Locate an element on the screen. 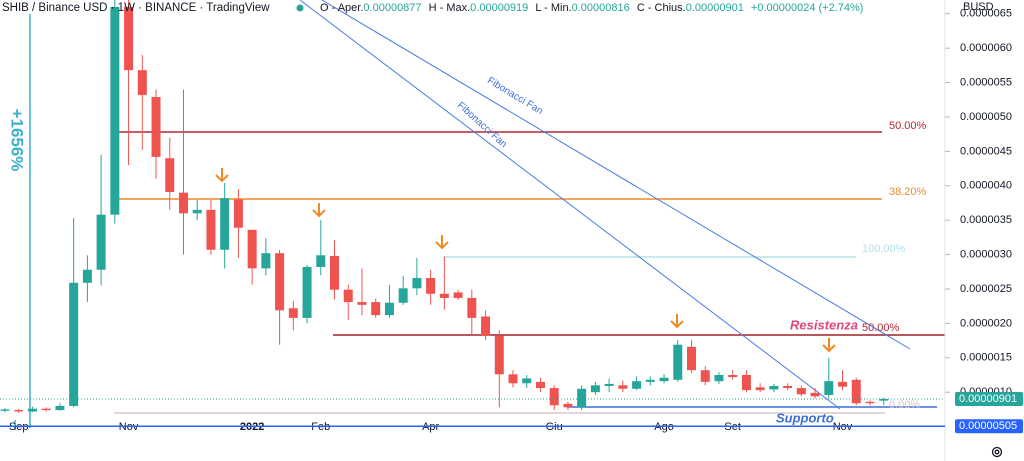 The height and width of the screenshot is (461, 1024). y-tick-label: 0.0000035 is located at coordinates (986, 220).